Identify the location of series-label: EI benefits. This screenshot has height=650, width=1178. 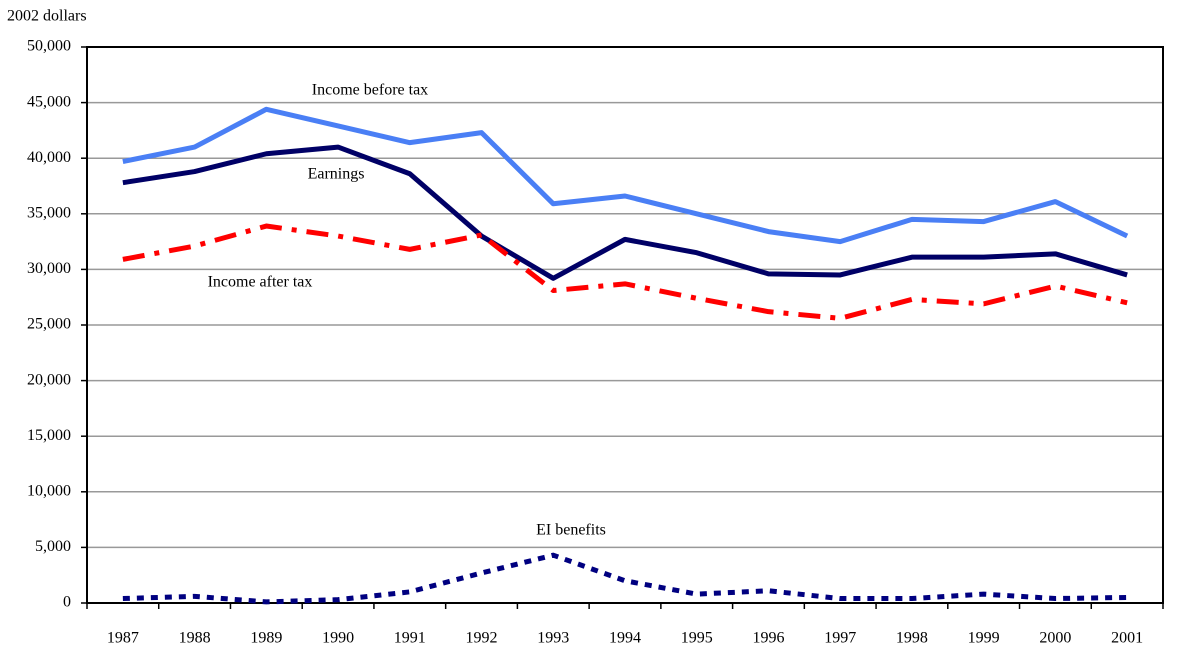
(571, 530).